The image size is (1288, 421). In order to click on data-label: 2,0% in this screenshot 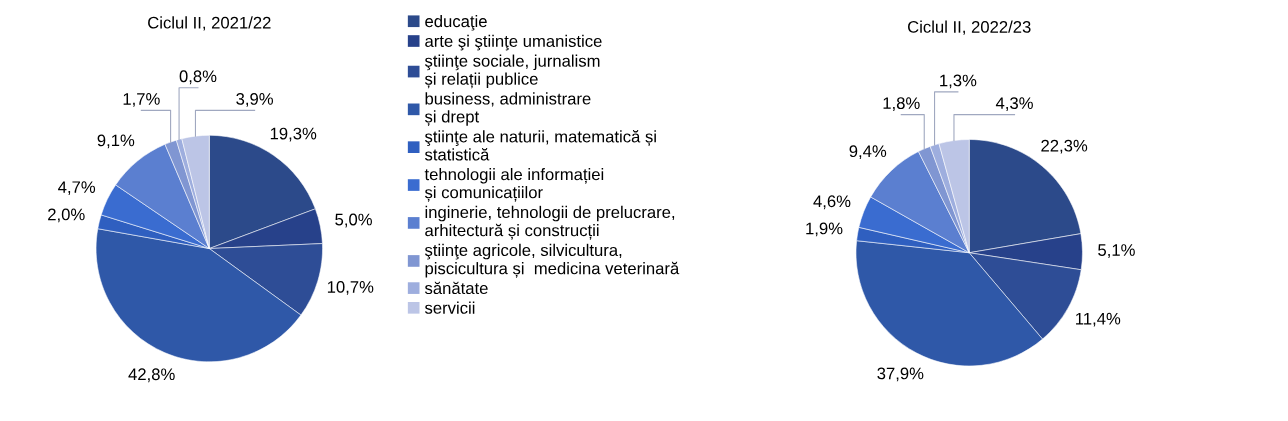, I will do `click(66, 215)`.